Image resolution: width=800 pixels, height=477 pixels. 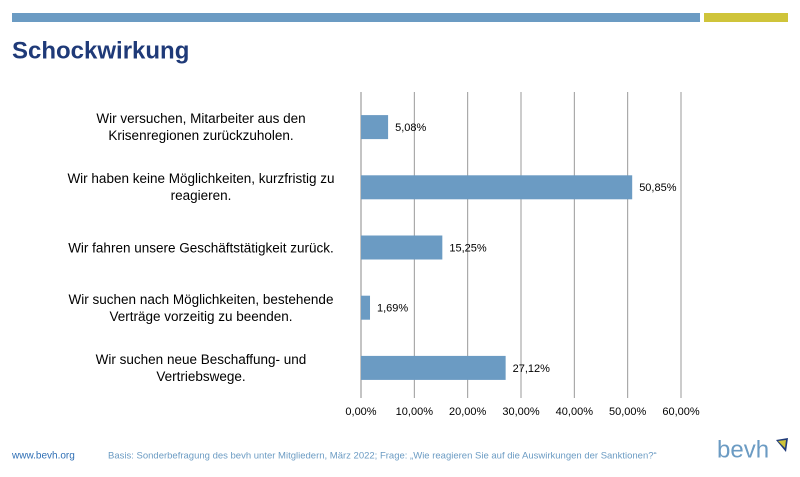 I want to click on x-tick-label: 0,00%, so click(x=360, y=412).